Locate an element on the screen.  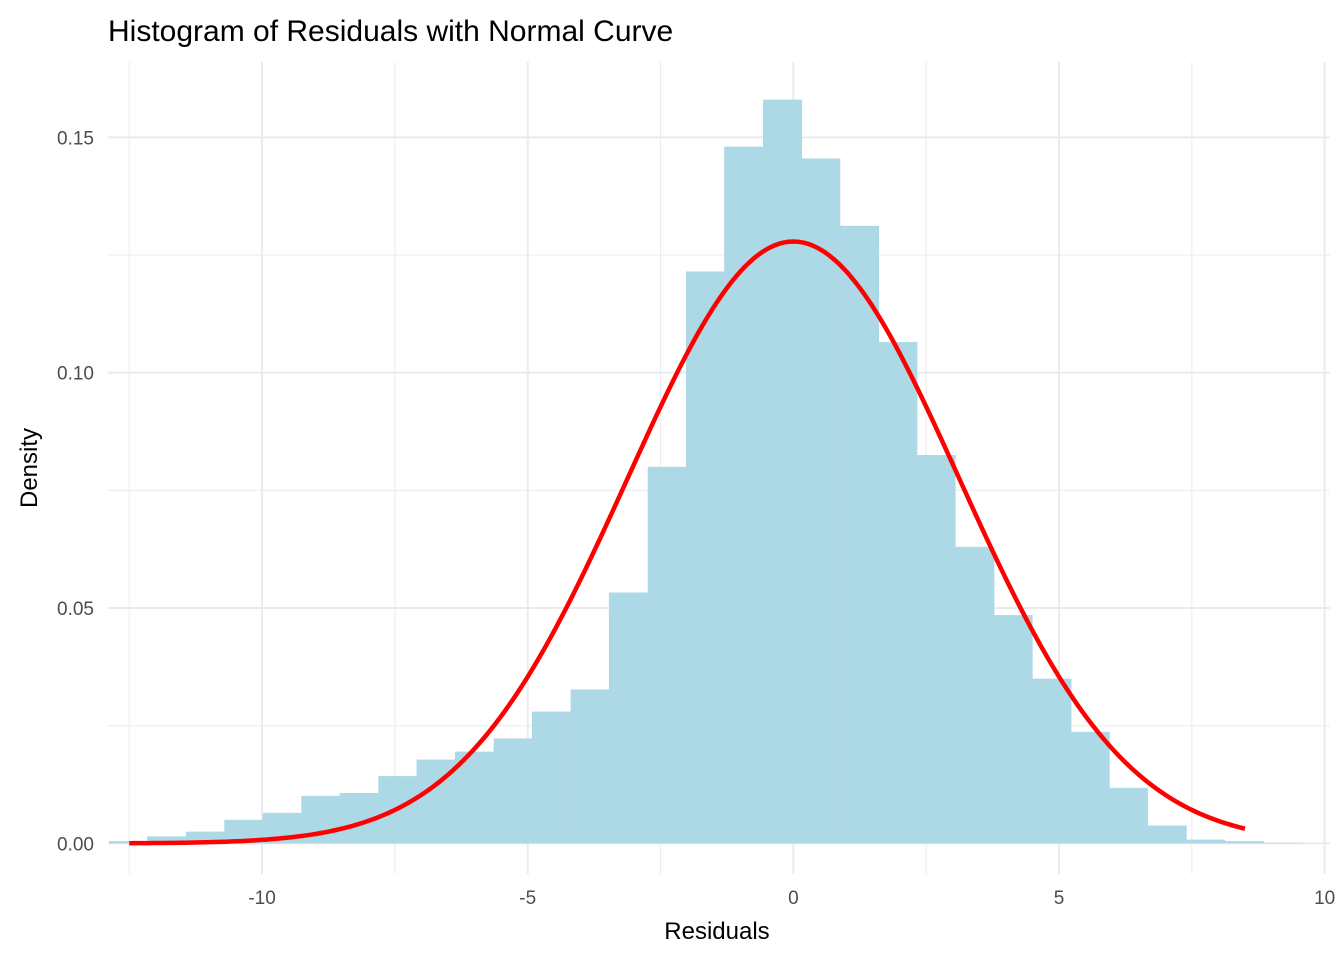
y-axis-ticks: 0.00 0.05 0.10 0.15 is located at coordinates (75, 491).